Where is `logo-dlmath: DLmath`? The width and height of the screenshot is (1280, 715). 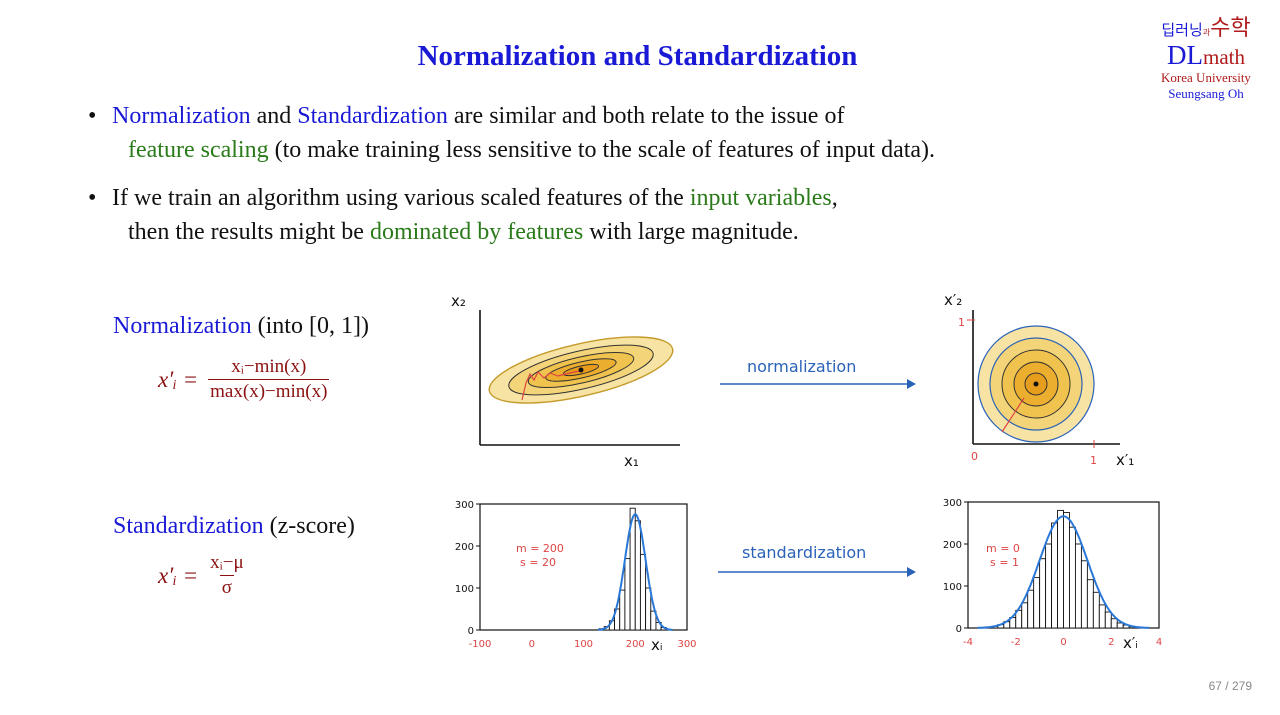
logo-dlmath: DLmath is located at coordinates (1206, 56).